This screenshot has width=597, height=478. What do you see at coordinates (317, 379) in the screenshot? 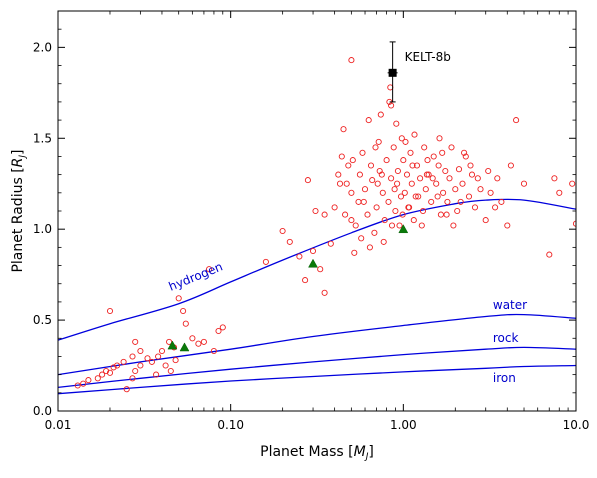
I see `iron-curve` at bounding box center [317, 379].